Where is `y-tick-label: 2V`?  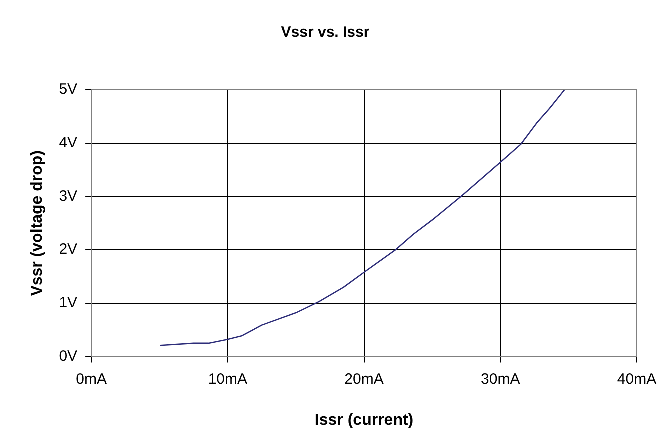 y-tick-label: 2V is located at coordinates (68, 249).